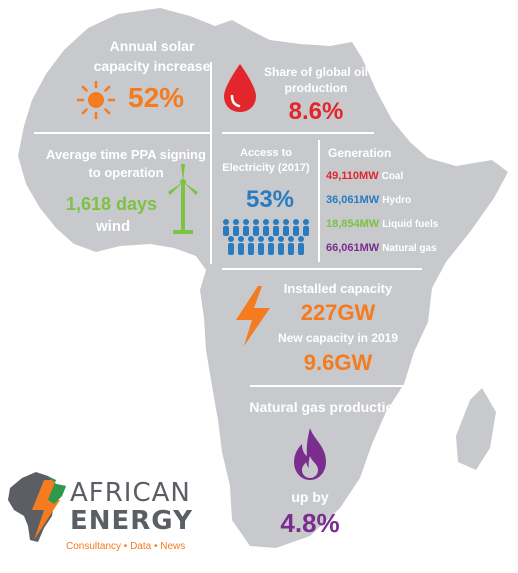  What do you see at coordinates (112, 204) in the screenshot?
I see `ppa-value: 1,618 days` at bounding box center [112, 204].